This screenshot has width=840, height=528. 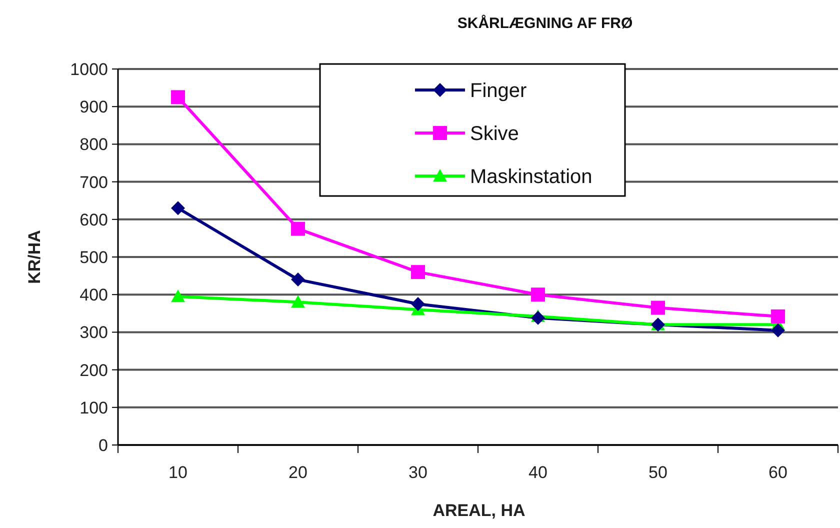 What do you see at coordinates (499, 91) in the screenshot?
I see `legend-label: Finger` at bounding box center [499, 91].